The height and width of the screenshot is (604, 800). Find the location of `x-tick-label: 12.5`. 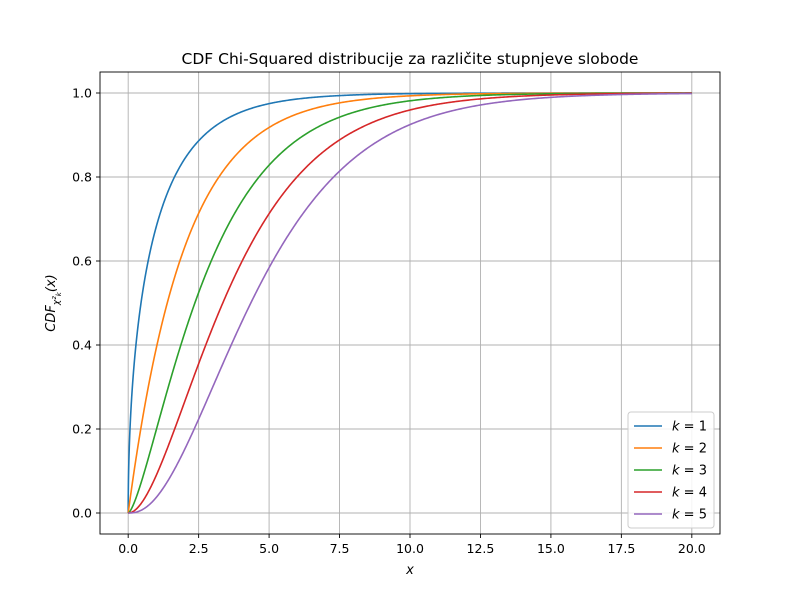

x-tick-label: 12.5 is located at coordinates (481, 548).